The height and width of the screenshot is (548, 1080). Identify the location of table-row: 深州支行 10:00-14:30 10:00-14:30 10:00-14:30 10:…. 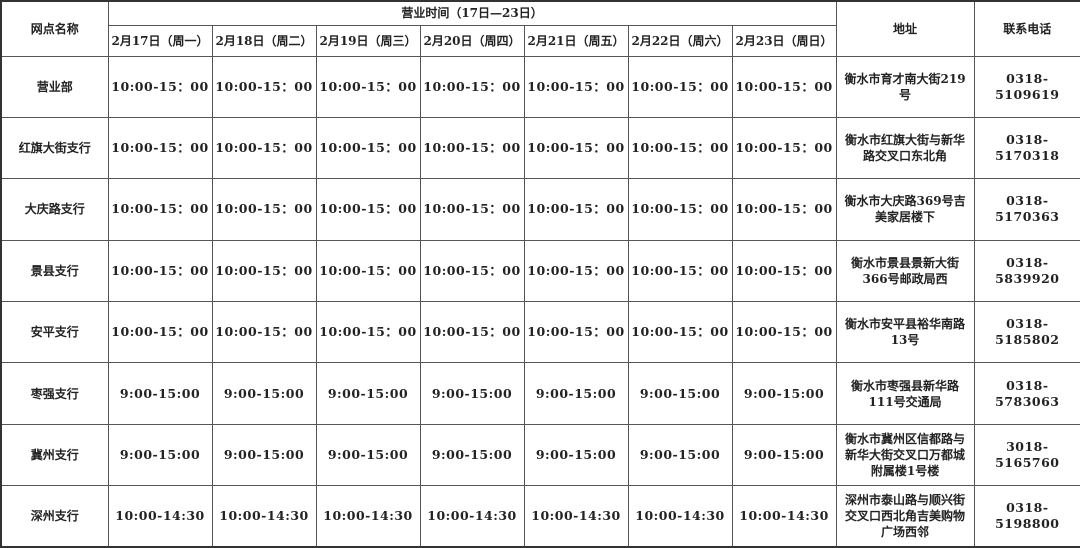
(540, 516).